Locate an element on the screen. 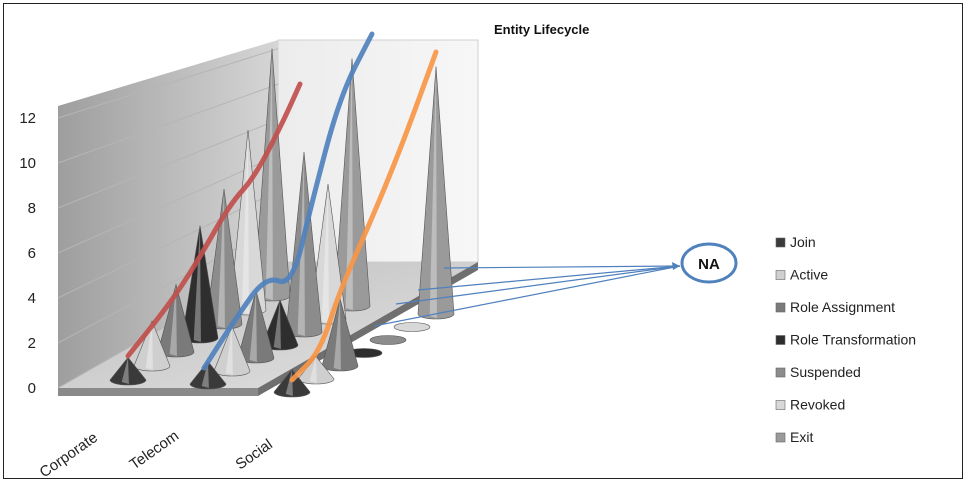 The width and height of the screenshot is (968, 484). floor-front-edge is located at coordinates (158, 392).